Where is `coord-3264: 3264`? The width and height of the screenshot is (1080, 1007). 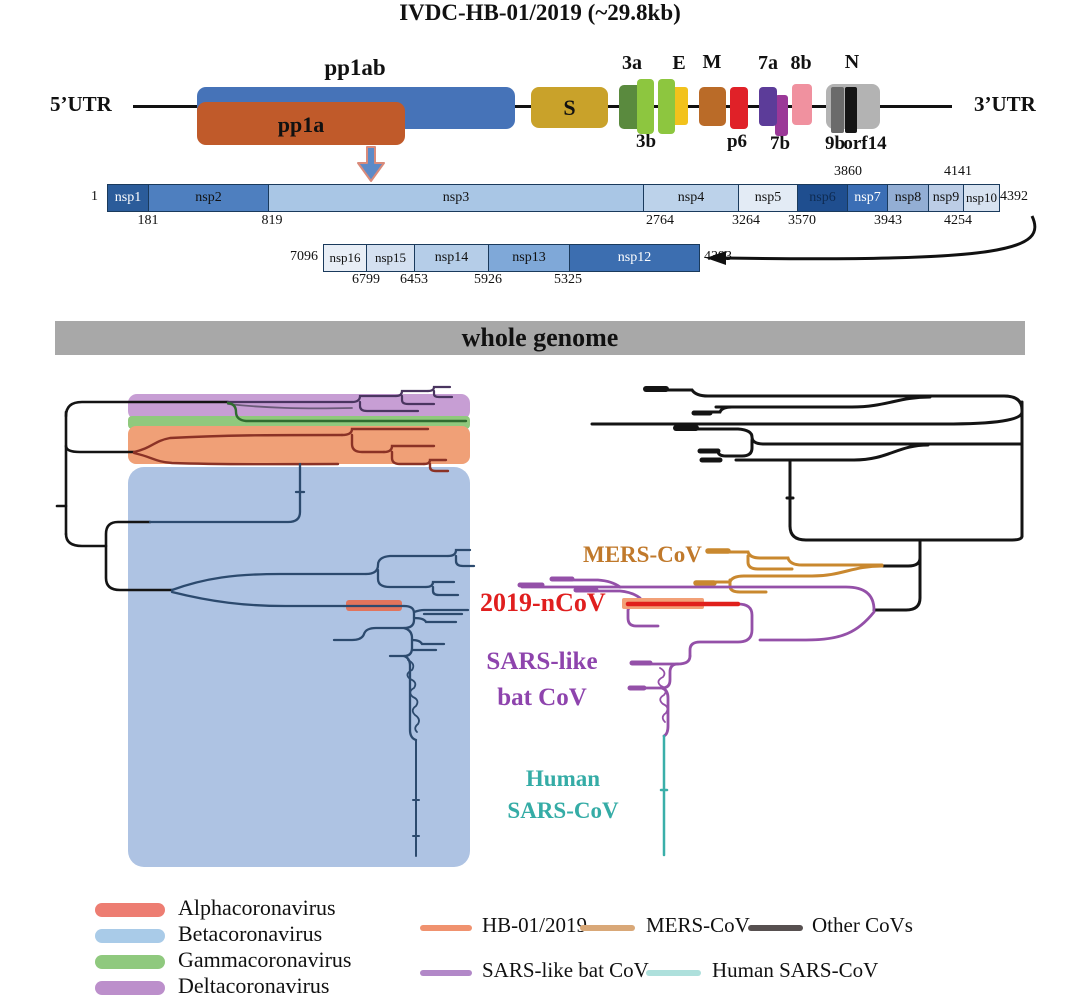 coord-3264: 3264 is located at coordinates (746, 220).